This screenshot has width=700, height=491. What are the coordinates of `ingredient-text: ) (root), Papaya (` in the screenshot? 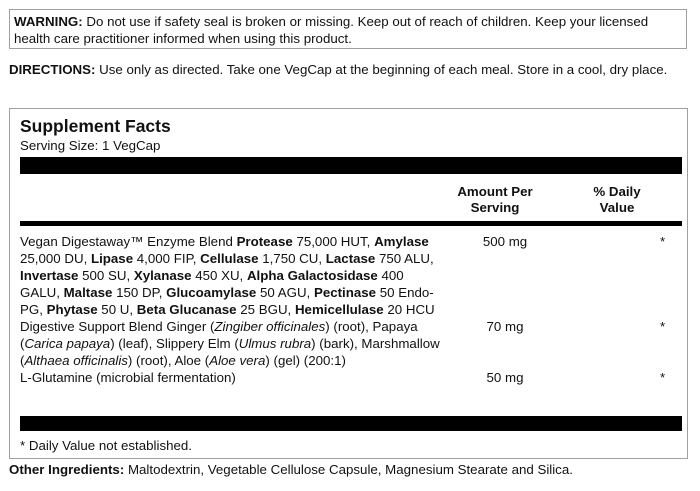 It's located at (219, 335).